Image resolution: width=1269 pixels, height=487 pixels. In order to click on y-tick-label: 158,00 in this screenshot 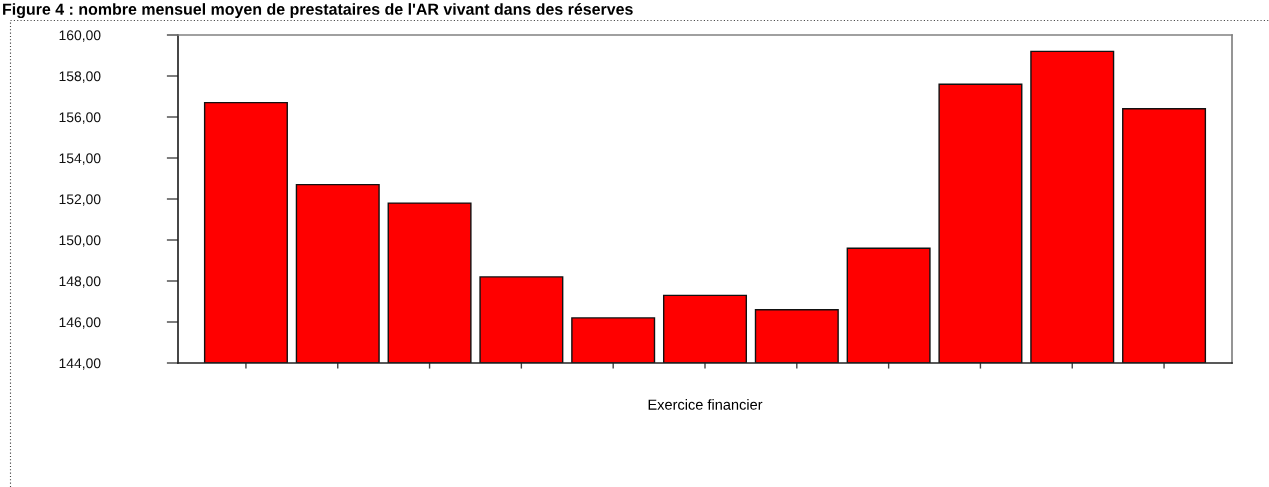, I will do `click(80, 77)`.